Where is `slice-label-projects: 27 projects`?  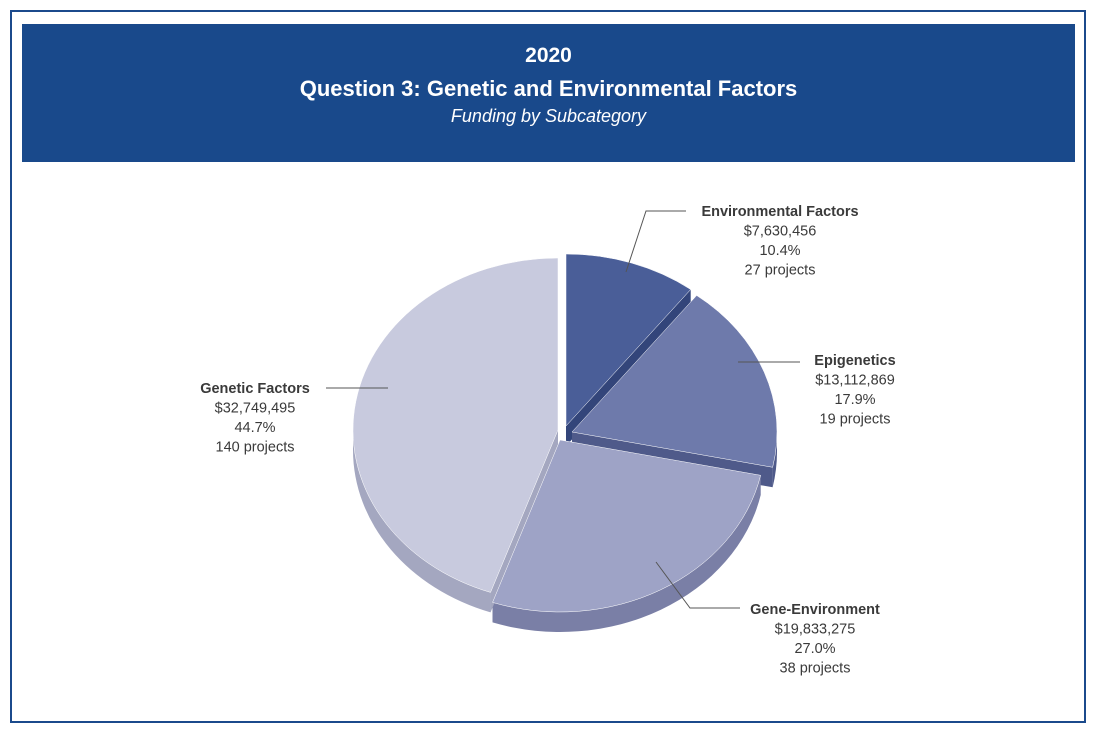
slice-label-projects: 27 projects is located at coordinates (780, 271).